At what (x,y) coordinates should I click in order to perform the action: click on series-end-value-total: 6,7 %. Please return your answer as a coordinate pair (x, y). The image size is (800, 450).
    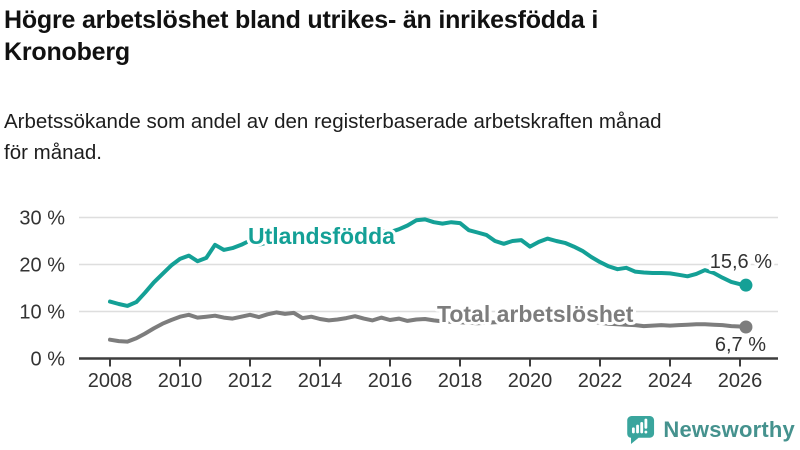
    Looking at the image, I should click on (740, 345).